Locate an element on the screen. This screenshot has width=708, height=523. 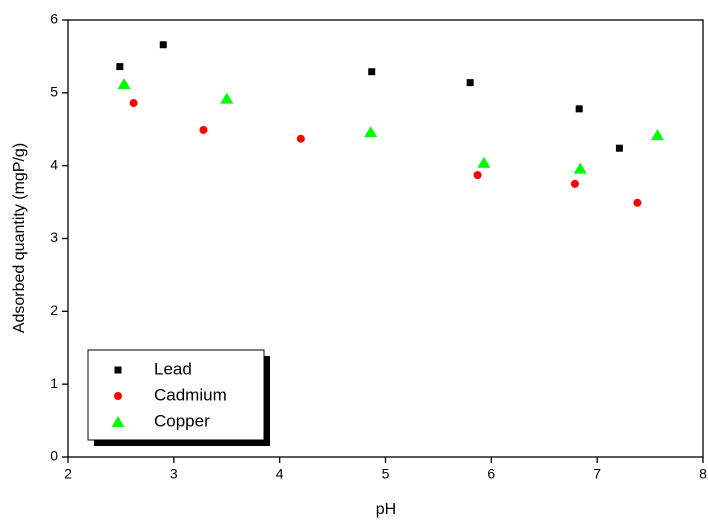
y-tick-label: 5 is located at coordinates (54, 92).